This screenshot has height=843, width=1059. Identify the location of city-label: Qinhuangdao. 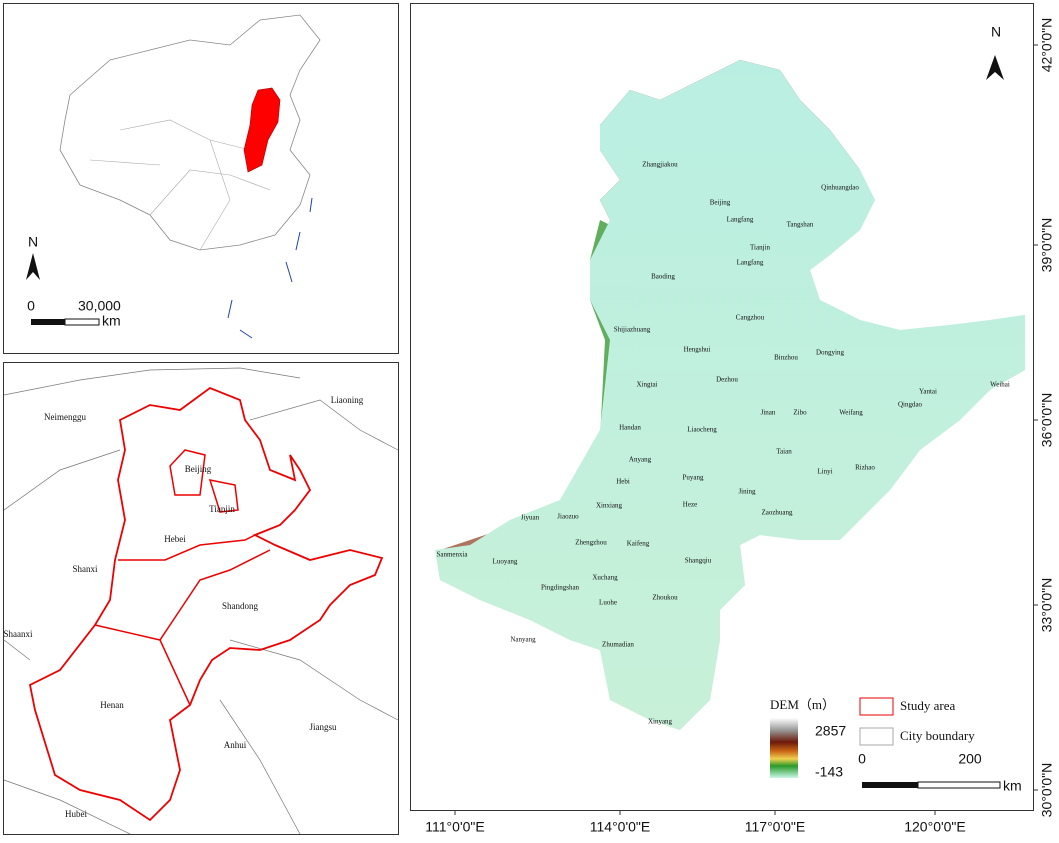
(840, 188).